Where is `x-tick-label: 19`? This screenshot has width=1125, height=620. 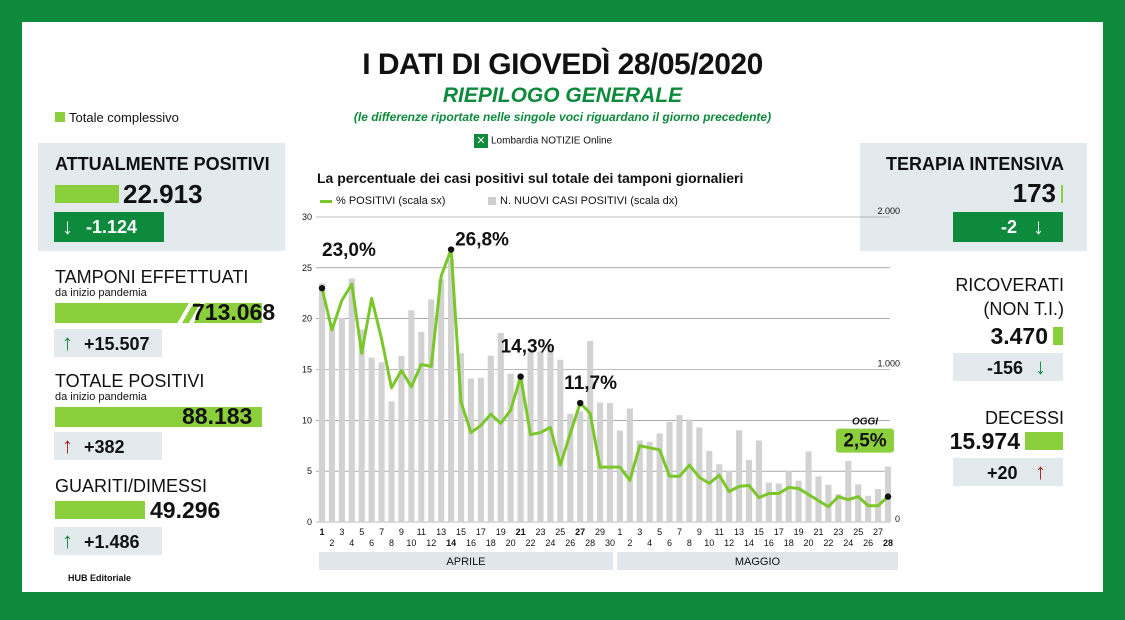 x-tick-label: 19 is located at coordinates (501, 532).